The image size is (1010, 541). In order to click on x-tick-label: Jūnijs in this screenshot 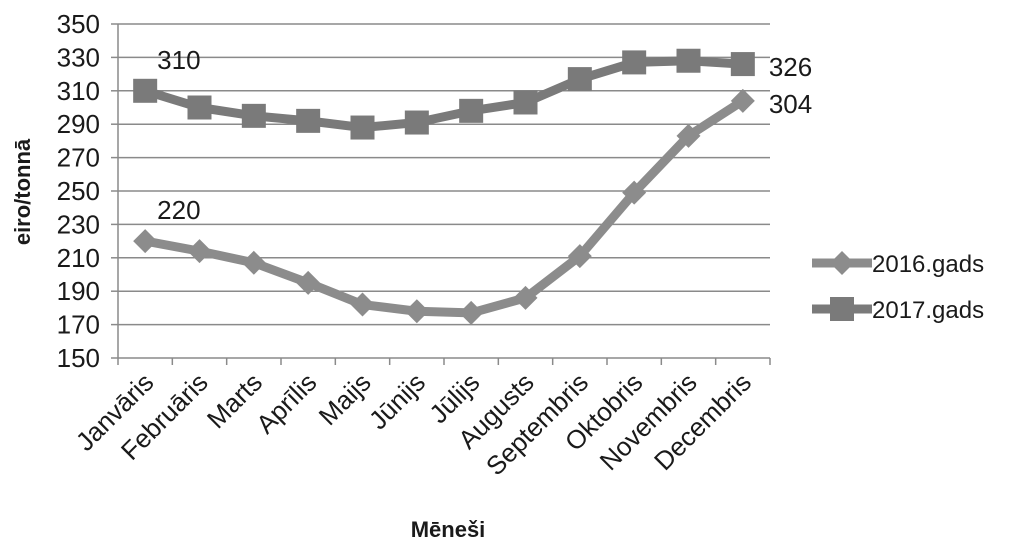, I will do `click(397, 401)`.